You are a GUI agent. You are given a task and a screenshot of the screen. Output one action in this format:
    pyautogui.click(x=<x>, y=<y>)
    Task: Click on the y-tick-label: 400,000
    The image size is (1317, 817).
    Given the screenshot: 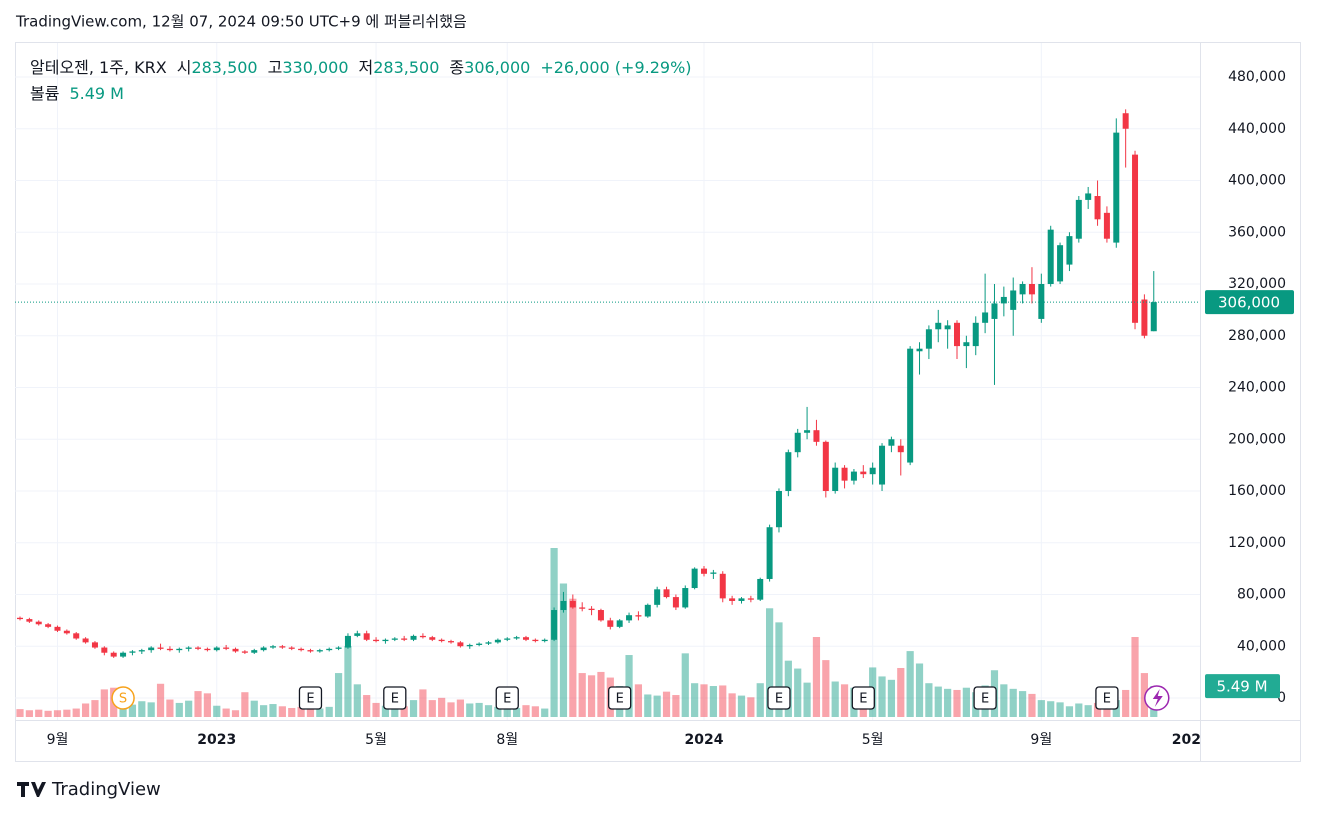 What is the action you would take?
    pyautogui.click(x=1257, y=181)
    